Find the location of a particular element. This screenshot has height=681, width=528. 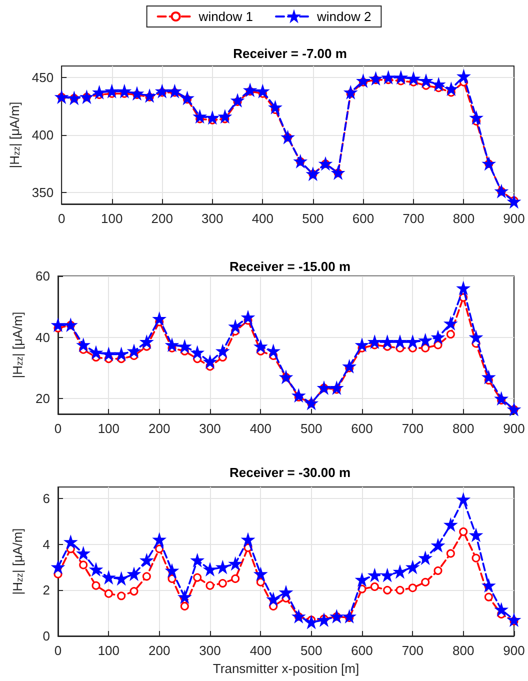

y-tick-label: 0 is located at coordinates (46, 636).